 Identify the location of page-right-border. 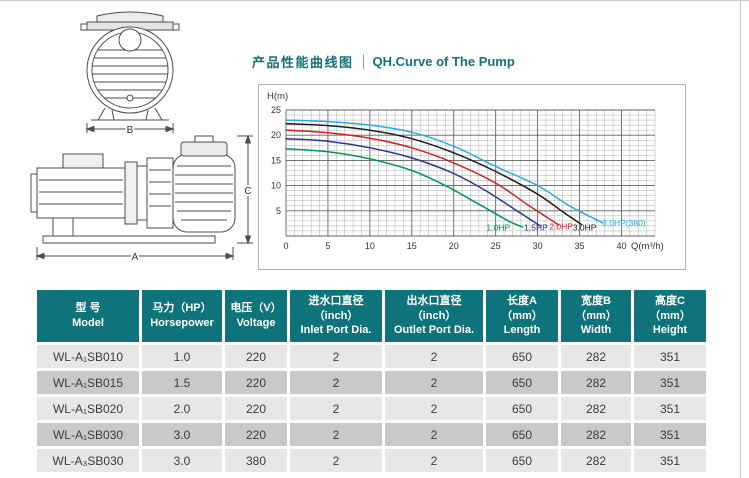
(740, 239).